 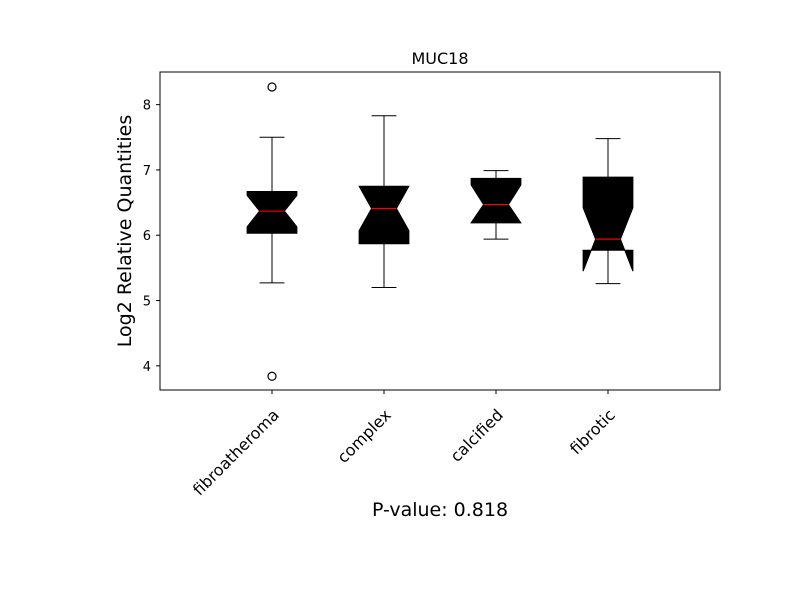 What do you see at coordinates (147, 302) in the screenshot?
I see `y-tick-label: 5` at bounding box center [147, 302].